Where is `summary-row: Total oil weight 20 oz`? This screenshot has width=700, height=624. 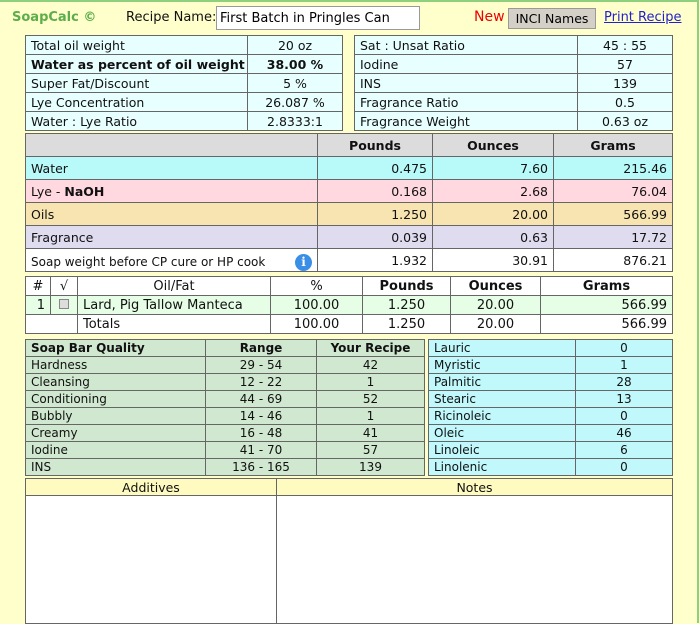 summary-row: Total oil weight 20 oz is located at coordinates (184, 45).